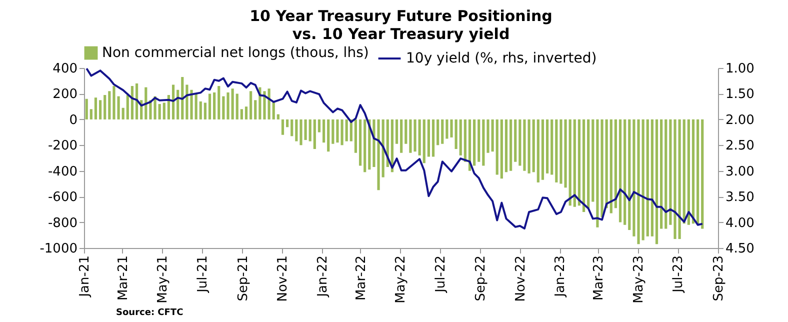 This screenshot has height=322, width=788. Describe the element at coordinates (599, 278) in the screenshot. I see `x-tick-label: Mar-23` at that location.